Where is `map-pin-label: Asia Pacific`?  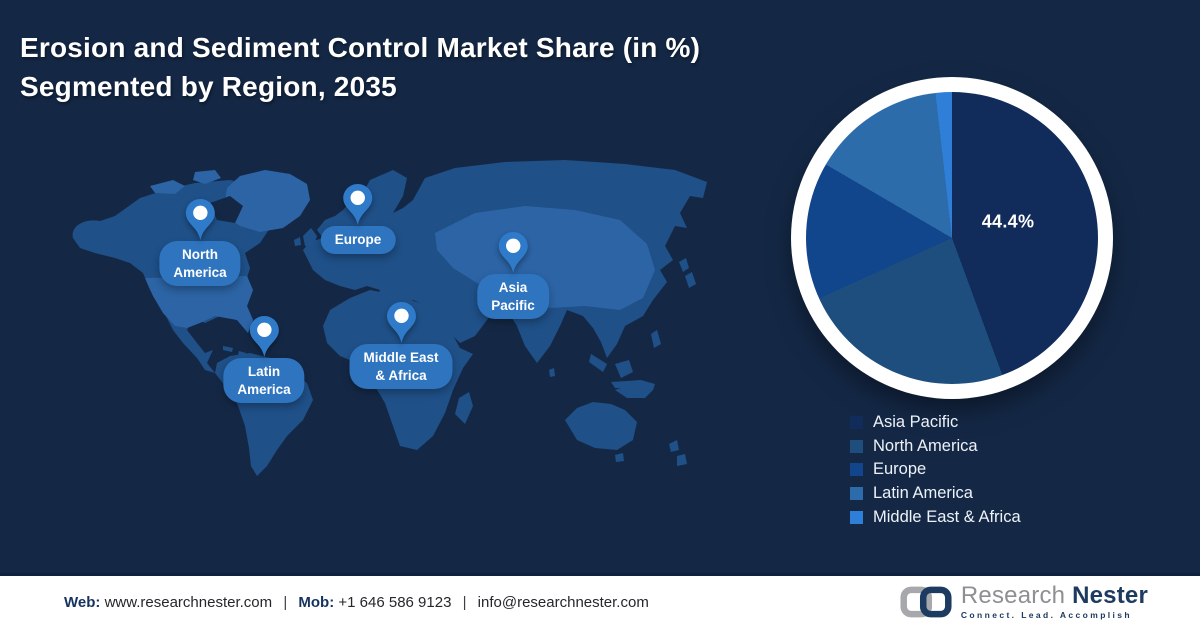
map-pin-label: Asia Pacific is located at coordinates (513, 297).